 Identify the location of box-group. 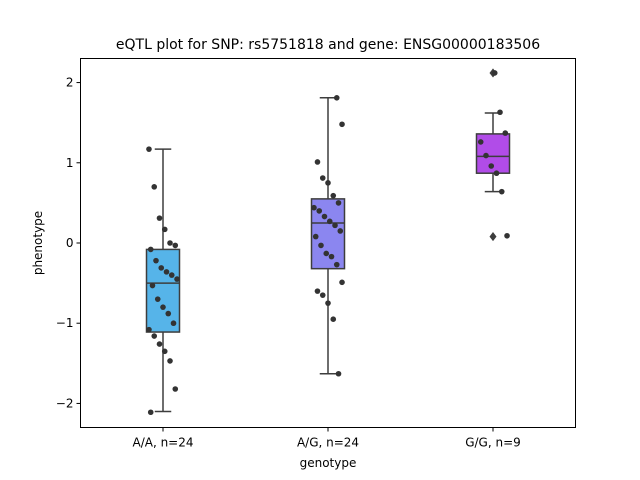
(163, 280).